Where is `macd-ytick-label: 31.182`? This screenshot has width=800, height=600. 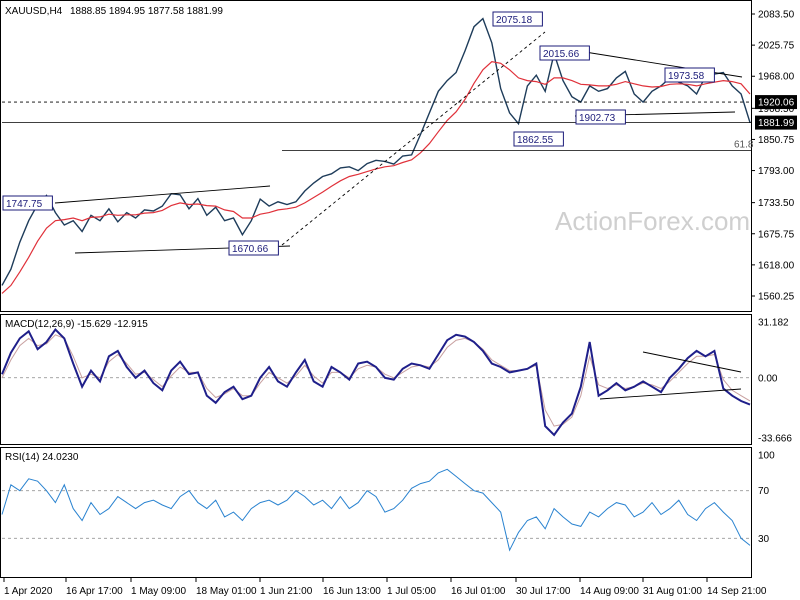
macd-ytick-label: 31.182 is located at coordinates (773, 323).